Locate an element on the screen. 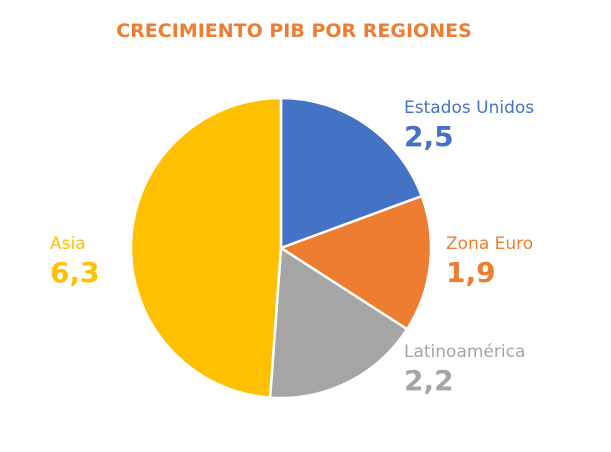 This screenshot has width=611, height=452. label-value: 1,9 is located at coordinates (471, 272).